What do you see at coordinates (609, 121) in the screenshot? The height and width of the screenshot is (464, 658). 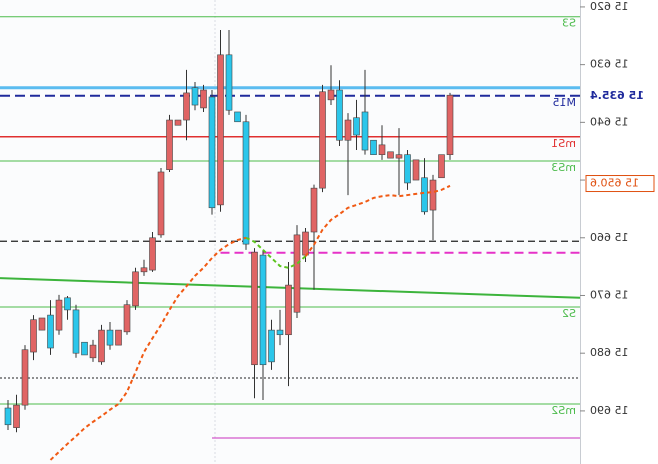 I see `y-tick-label: 15 640` at bounding box center [609, 121].